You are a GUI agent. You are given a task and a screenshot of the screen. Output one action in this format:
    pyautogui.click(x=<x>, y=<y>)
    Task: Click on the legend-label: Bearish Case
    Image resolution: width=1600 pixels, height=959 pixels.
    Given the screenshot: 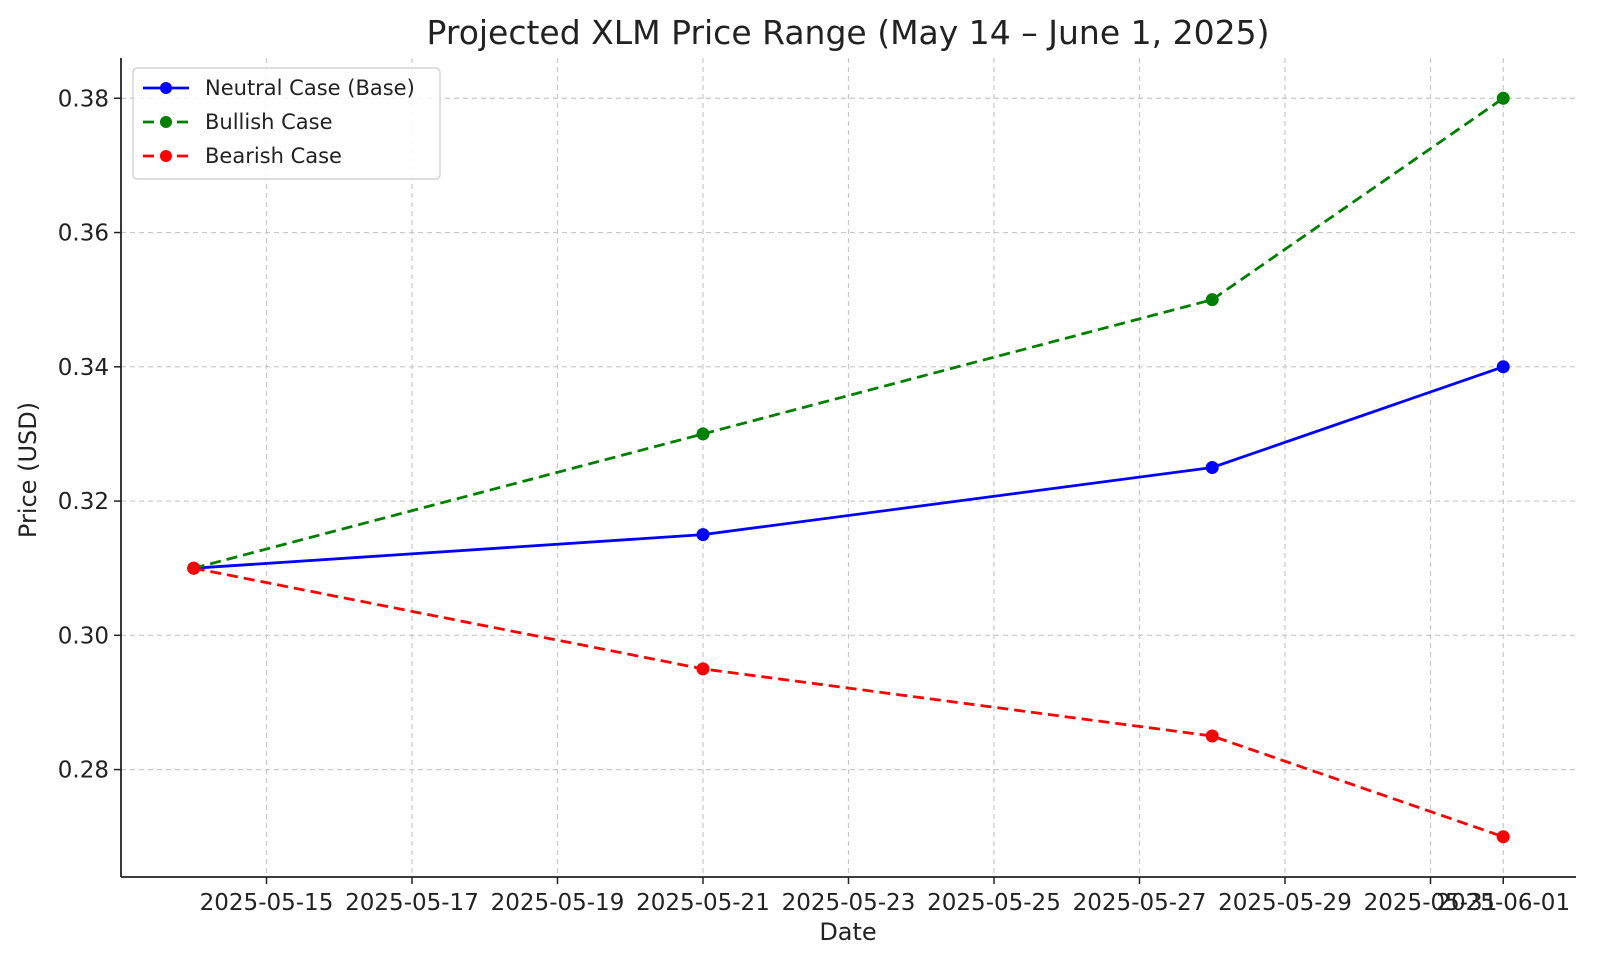 What is the action you would take?
    pyautogui.click(x=273, y=156)
    